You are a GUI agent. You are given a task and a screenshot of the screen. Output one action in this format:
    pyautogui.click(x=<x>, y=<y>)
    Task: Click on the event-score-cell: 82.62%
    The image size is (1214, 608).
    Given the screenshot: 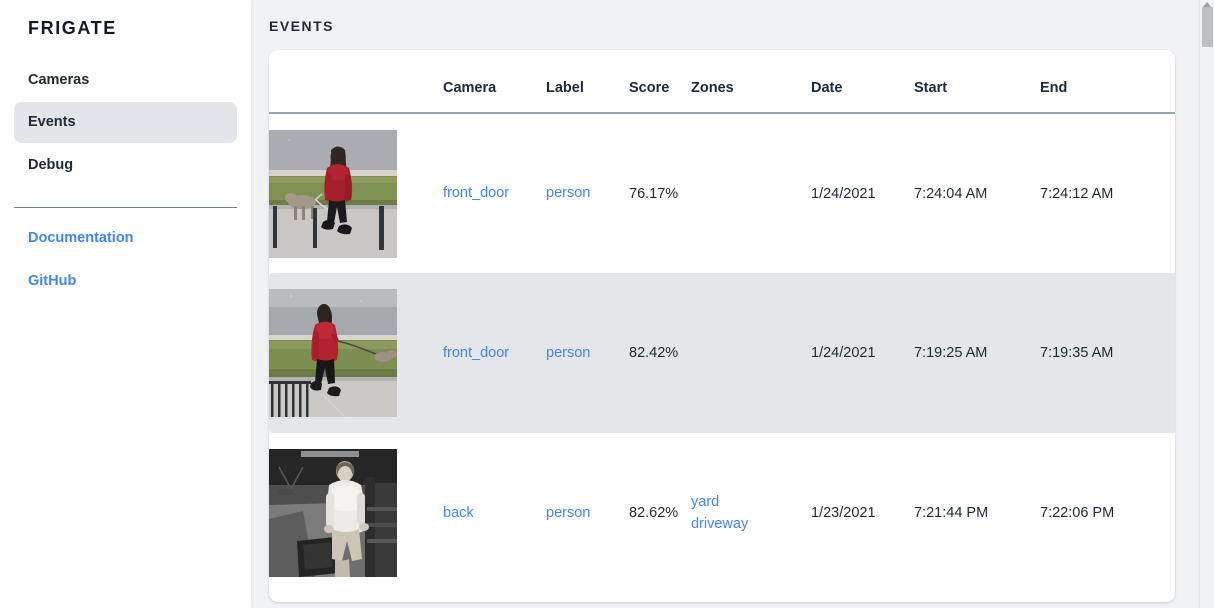 What is the action you would take?
    pyautogui.click(x=654, y=513)
    